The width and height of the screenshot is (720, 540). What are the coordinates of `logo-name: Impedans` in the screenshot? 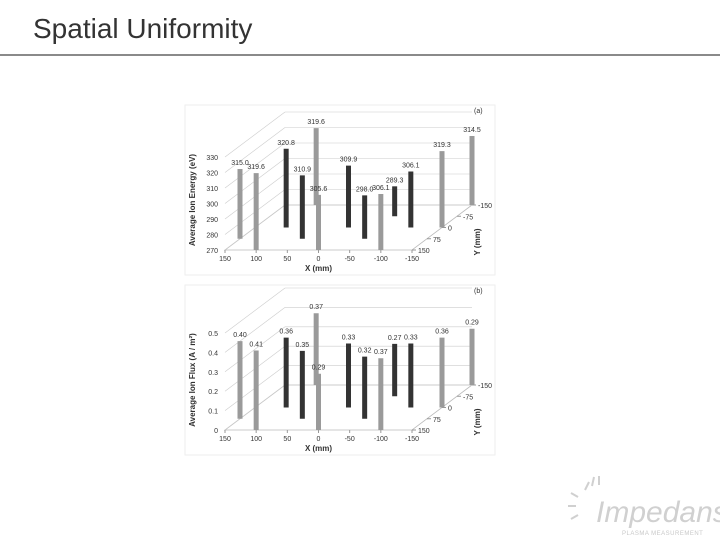 It's located at (658, 512).